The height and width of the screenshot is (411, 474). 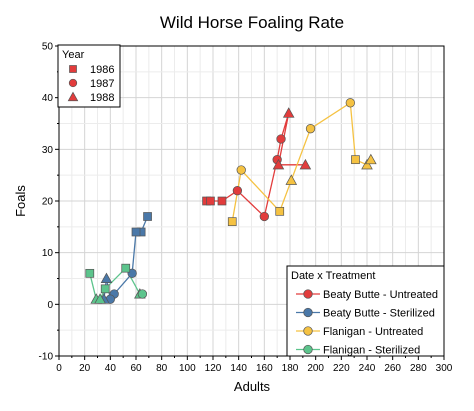 What do you see at coordinates (48, 98) in the screenshot?
I see `y-tick-label: 40` at bounding box center [48, 98].